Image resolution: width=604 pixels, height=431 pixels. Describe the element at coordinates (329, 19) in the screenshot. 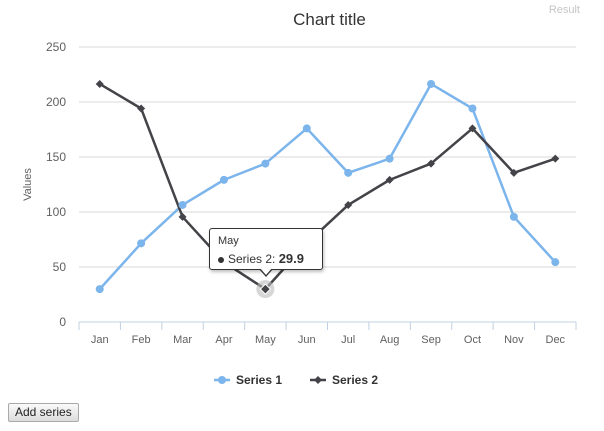

I see `chart-title: Chart title` at that location.